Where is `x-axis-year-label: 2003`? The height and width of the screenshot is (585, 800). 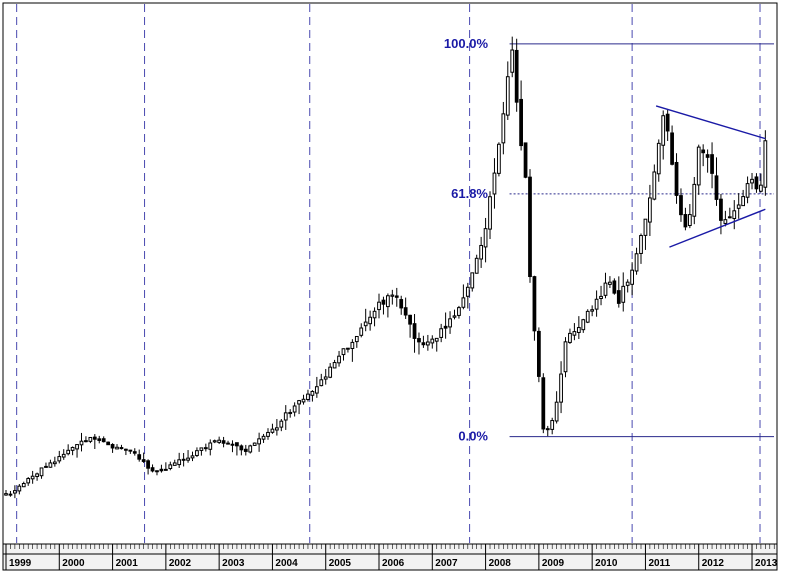
x-axis-year-label: 2003 is located at coordinates (233, 563).